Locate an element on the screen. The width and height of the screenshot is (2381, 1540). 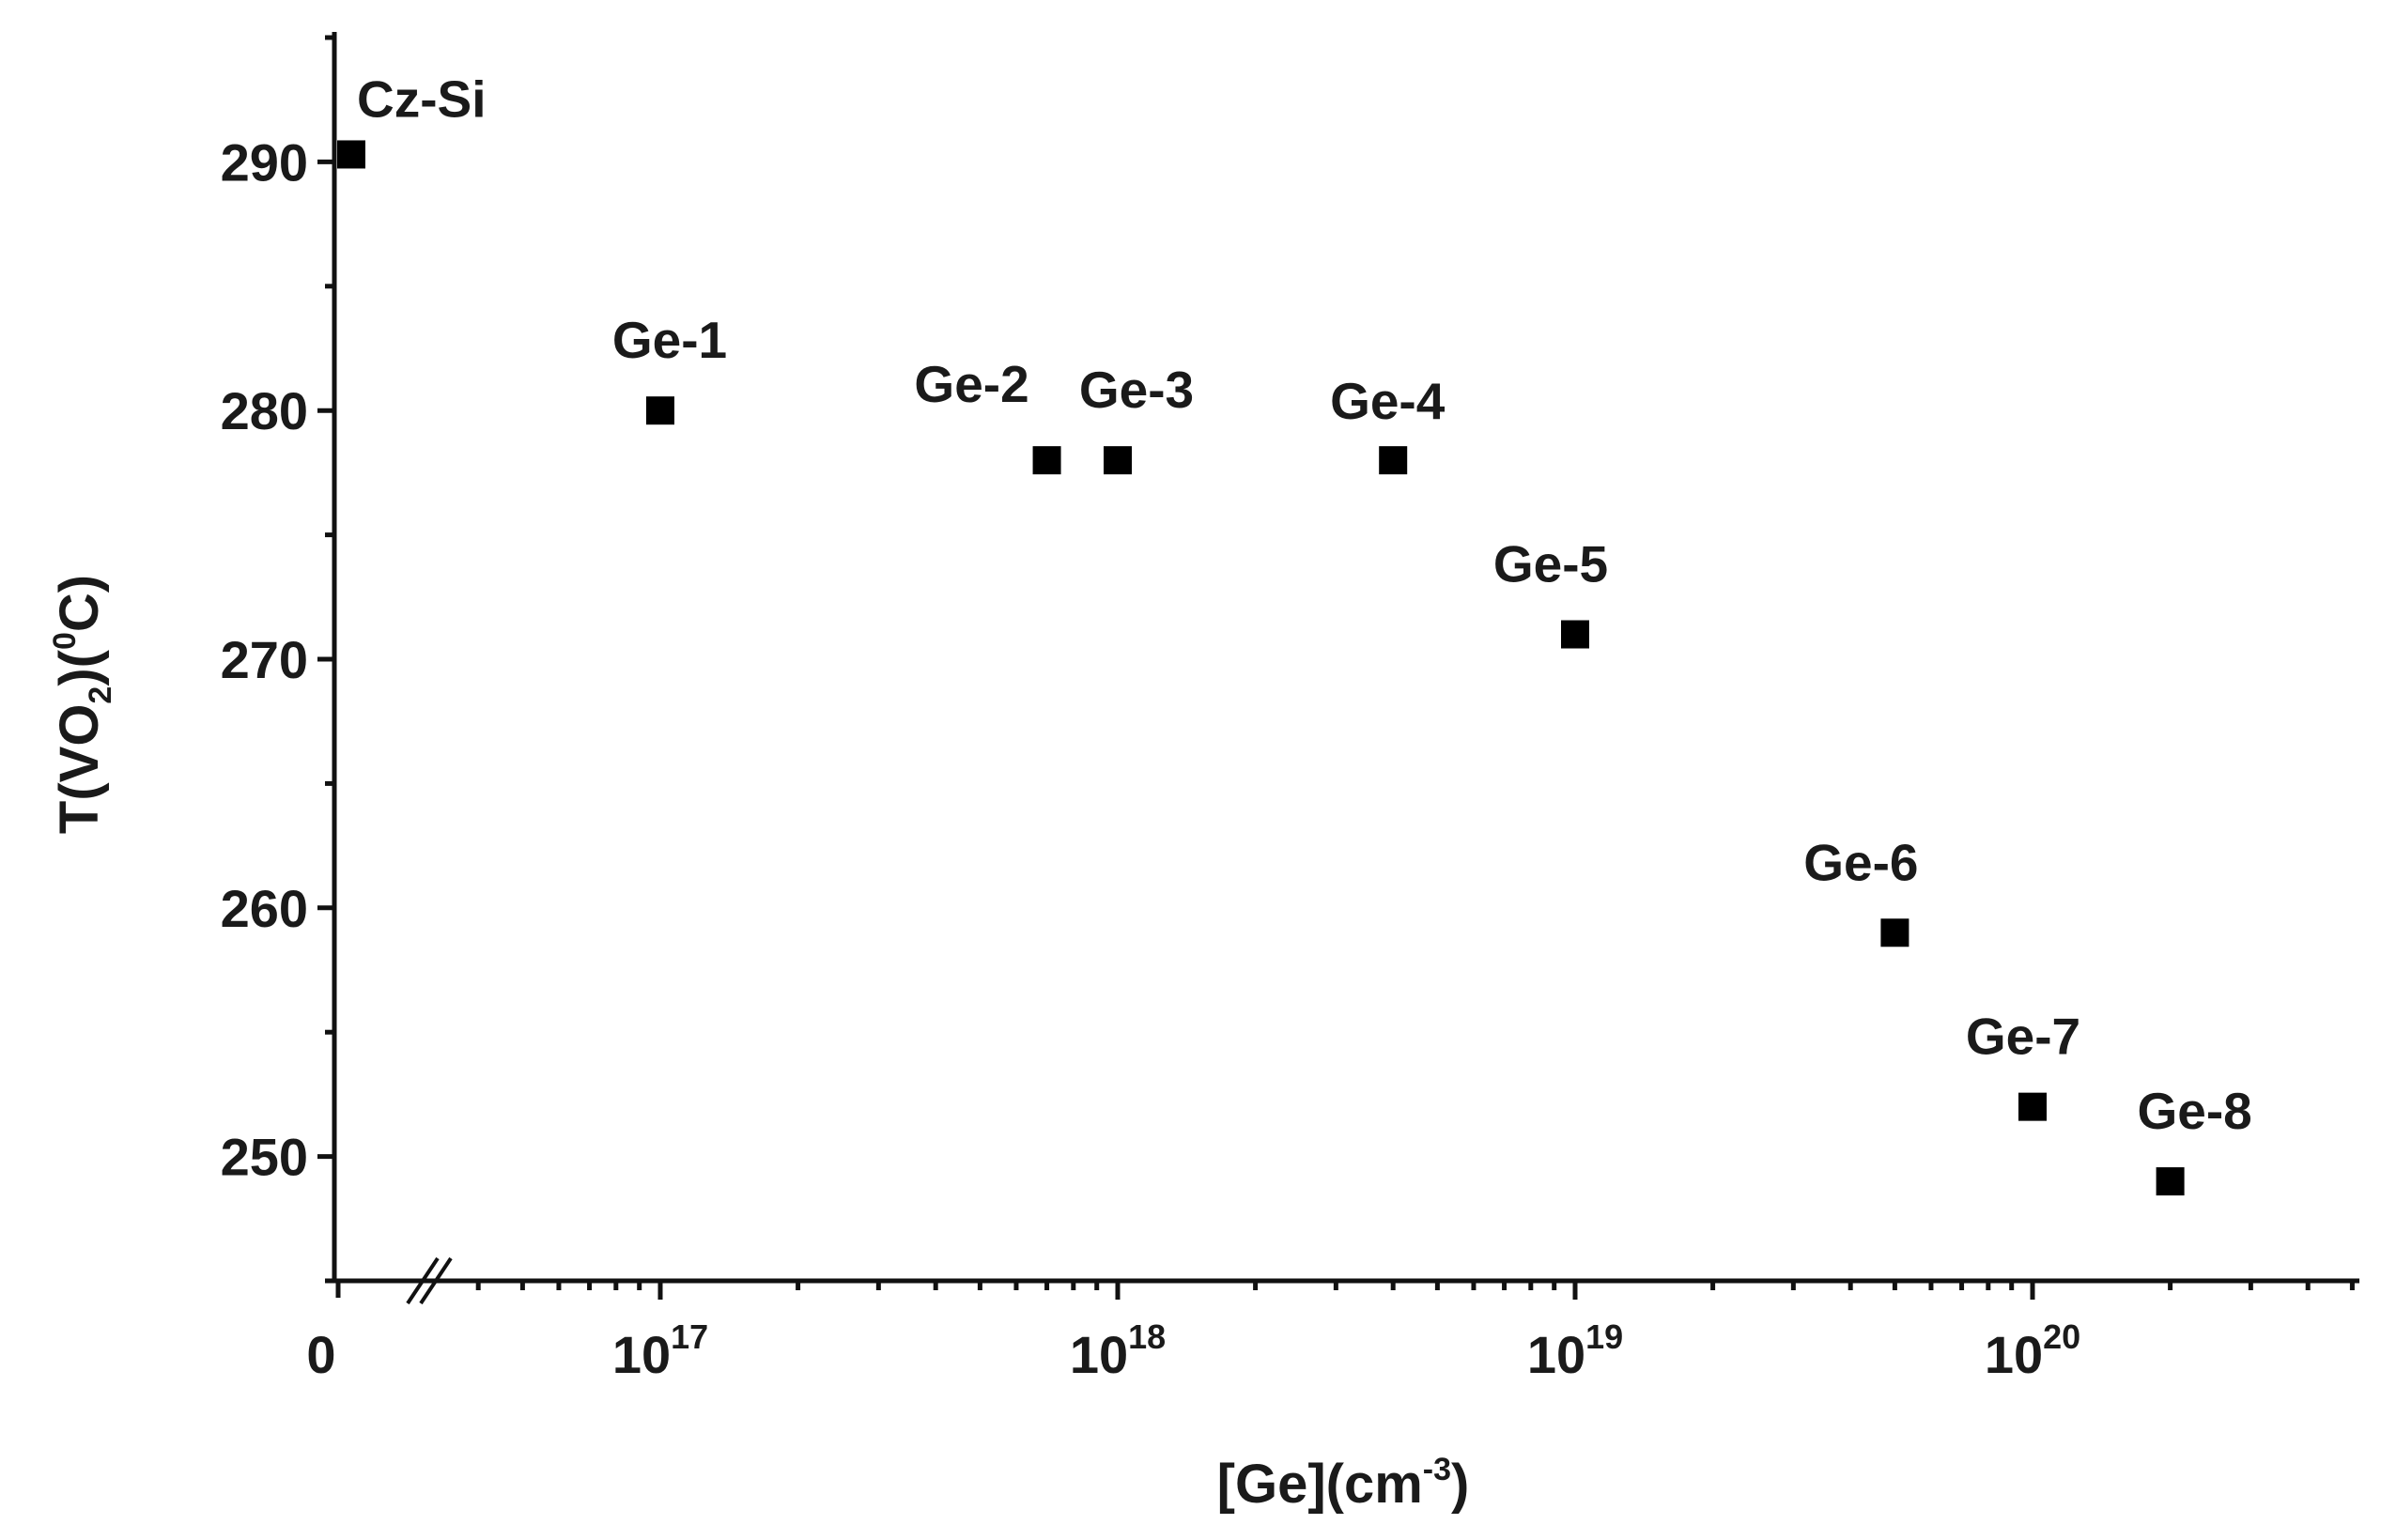
data-point-label: Ge-3 is located at coordinates (1137, 390).